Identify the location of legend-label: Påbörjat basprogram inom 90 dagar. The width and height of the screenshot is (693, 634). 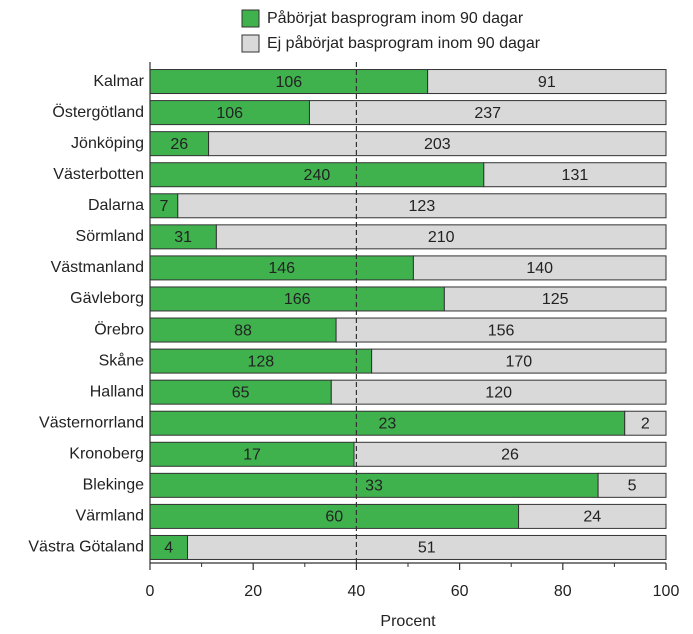
(395, 18).